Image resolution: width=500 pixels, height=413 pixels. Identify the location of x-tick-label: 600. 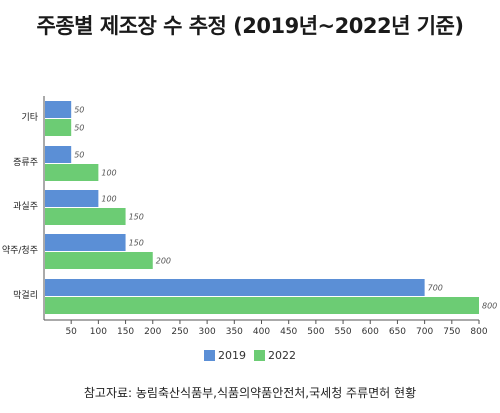
(370, 332).